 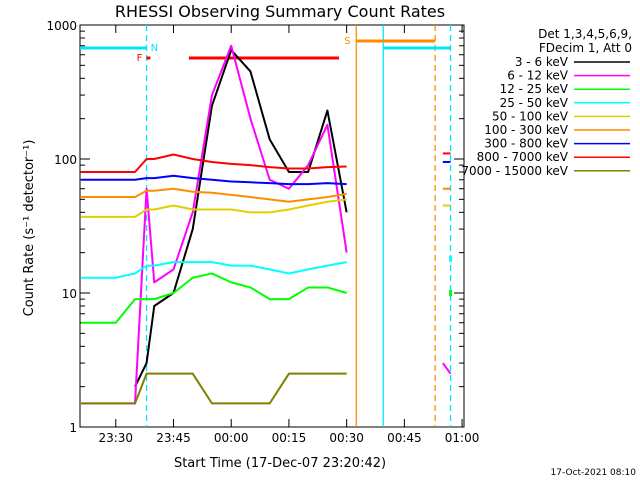 What do you see at coordinates (538, 76) in the screenshot?
I see `legend-label: 6 - 12 keV` at bounding box center [538, 76].